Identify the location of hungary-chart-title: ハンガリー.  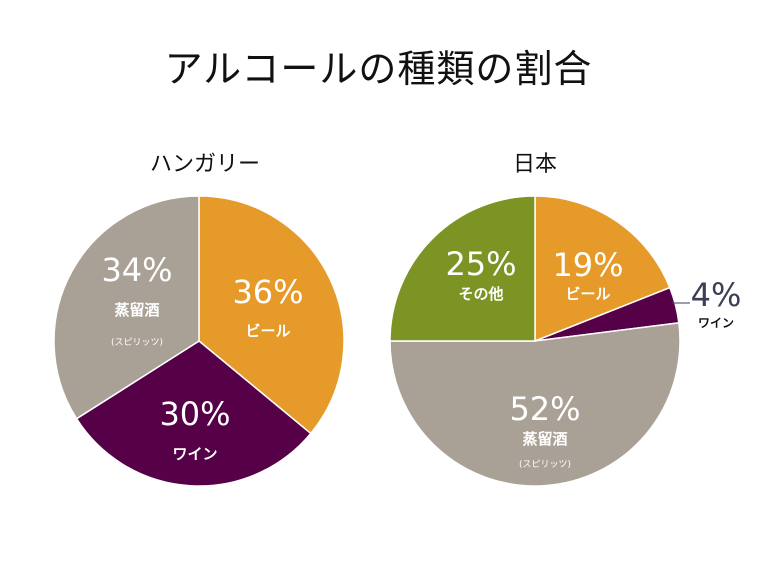
(204, 164).